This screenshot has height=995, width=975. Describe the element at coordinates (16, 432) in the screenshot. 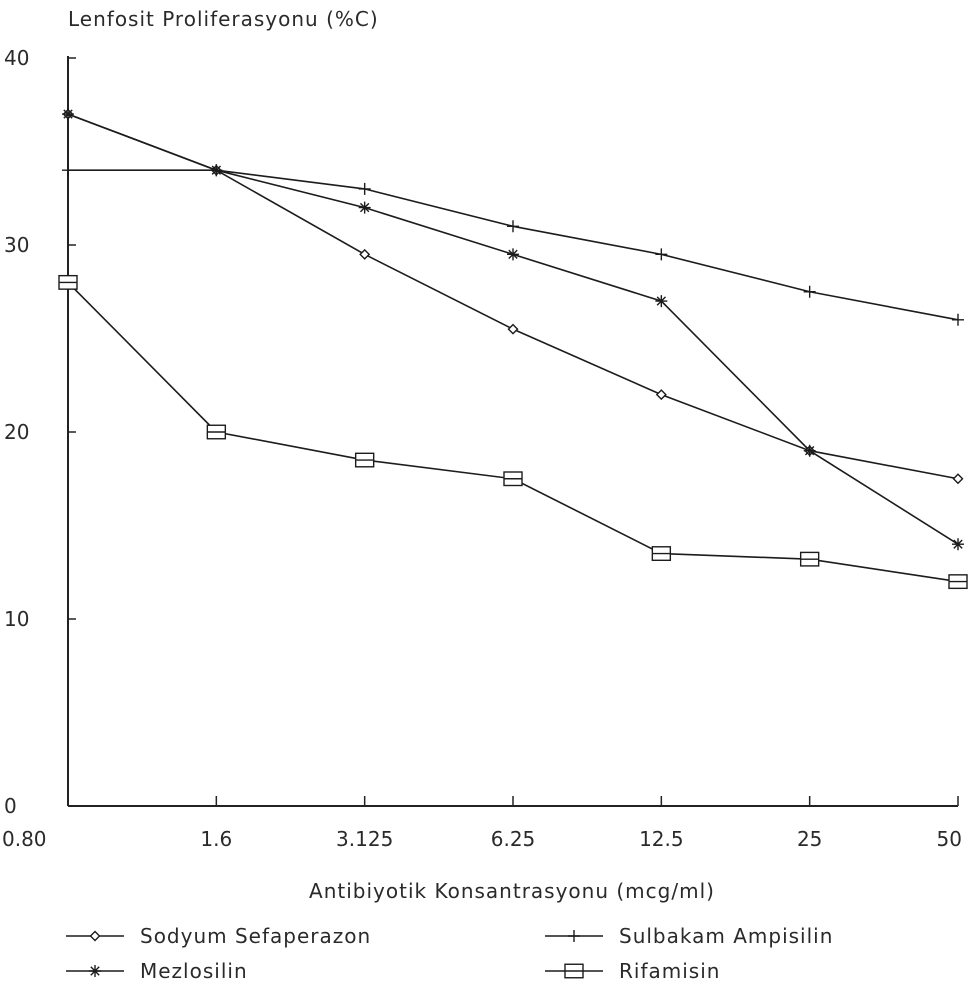

I see `y-tick-label: 20` at that location.